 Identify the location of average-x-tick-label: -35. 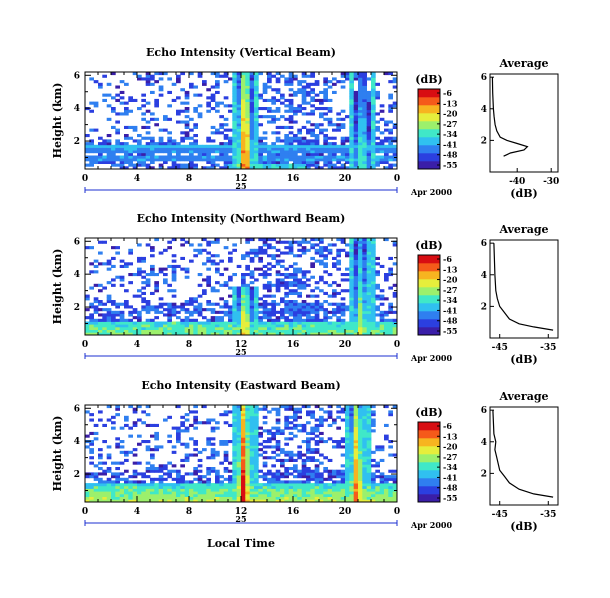
(548, 515).